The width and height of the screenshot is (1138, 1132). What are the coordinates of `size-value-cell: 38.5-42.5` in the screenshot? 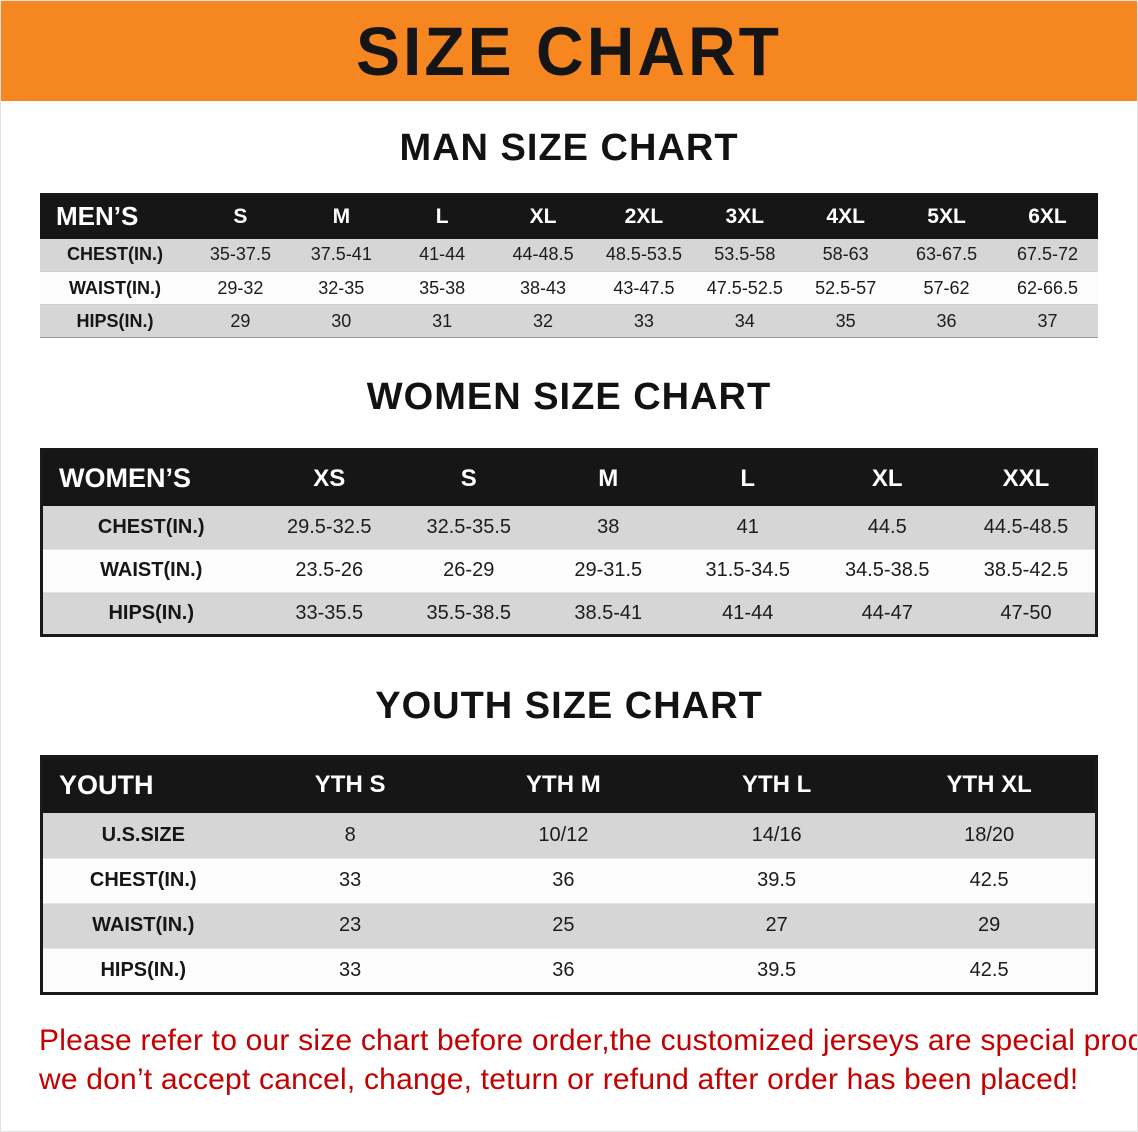 It's located at (1026, 570).